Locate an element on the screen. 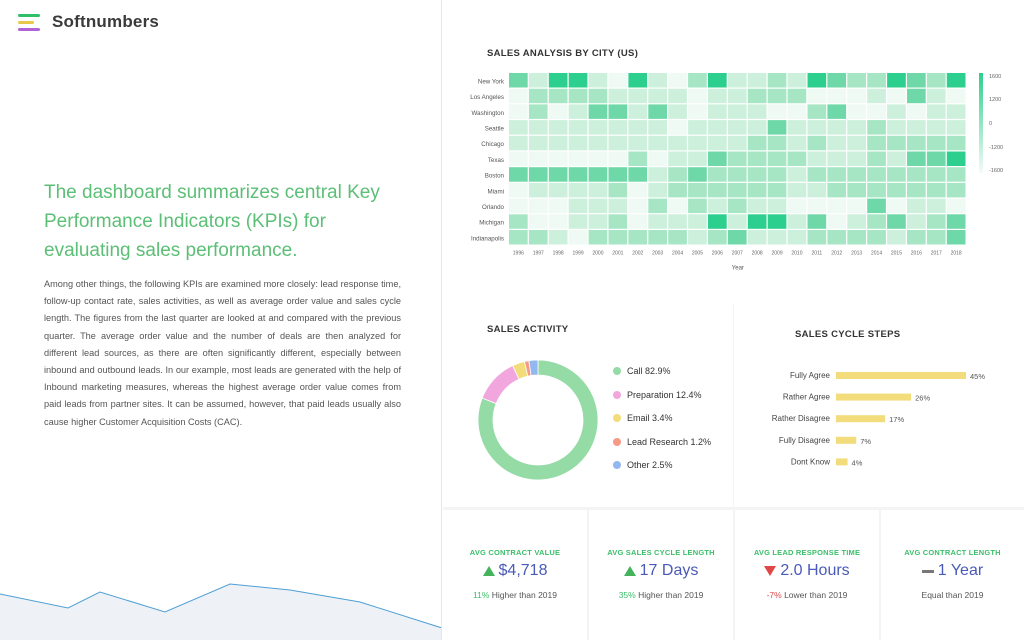  kpi-value: 2.0 Hours is located at coordinates (807, 571).